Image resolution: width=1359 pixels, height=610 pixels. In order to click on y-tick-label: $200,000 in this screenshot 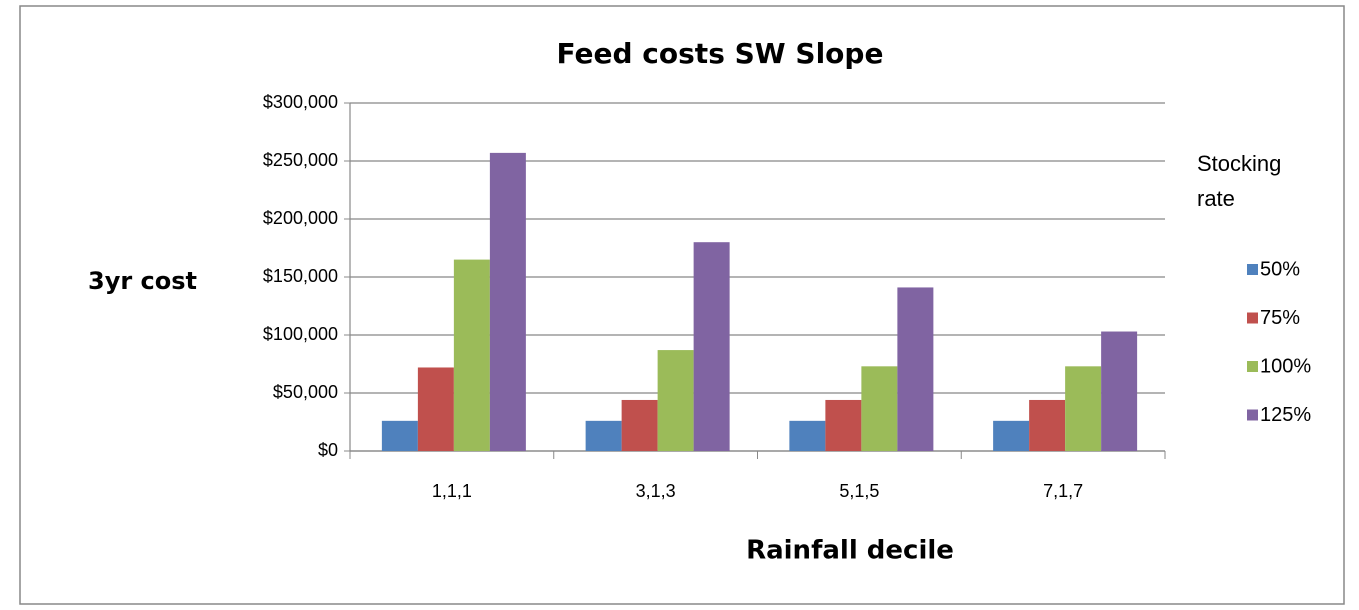, I will do `click(300, 218)`.